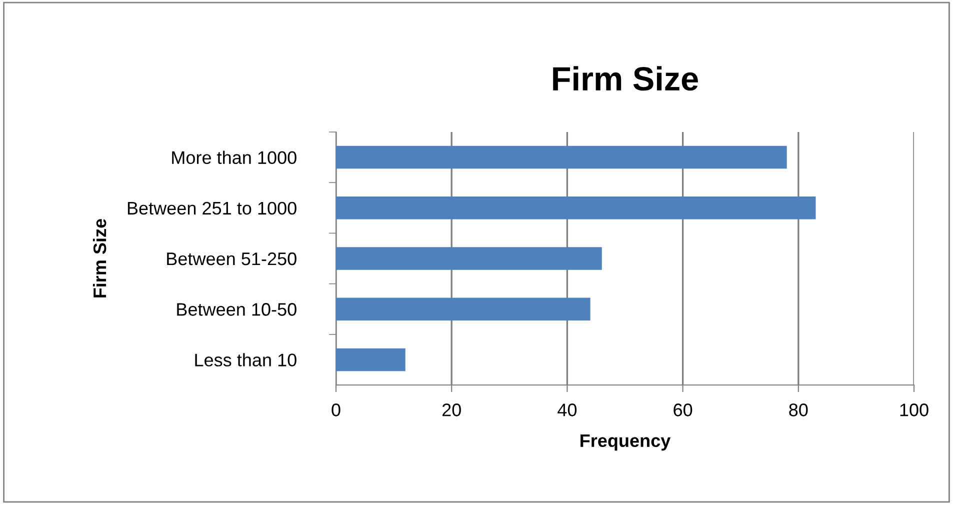 This screenshot has width=953, height=507. I want to click on x-axis-title: Frequency, so click(625, 442).